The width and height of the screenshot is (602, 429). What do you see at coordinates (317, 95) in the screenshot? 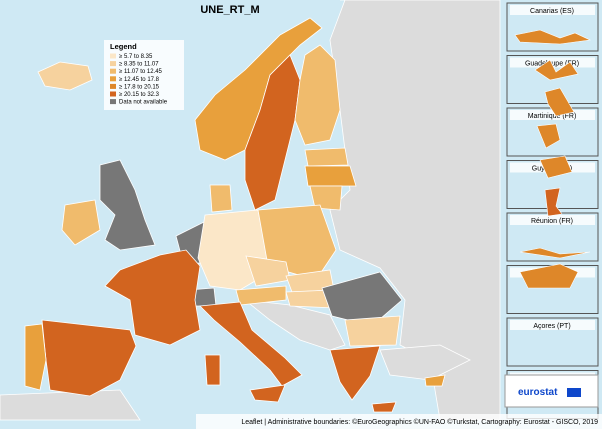
I see `finland` at bounding box center [317, 95].